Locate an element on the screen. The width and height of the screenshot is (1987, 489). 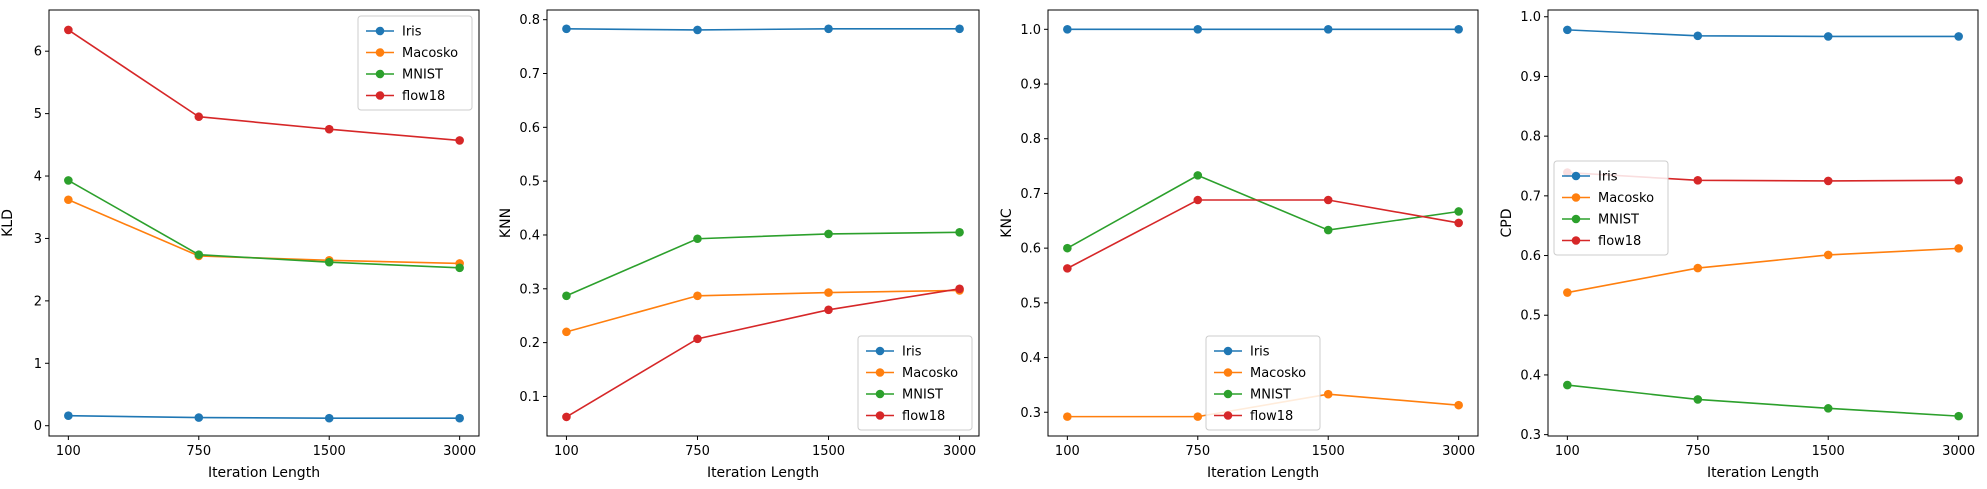
series-line-mnist is located at coordinates (1262, 211).